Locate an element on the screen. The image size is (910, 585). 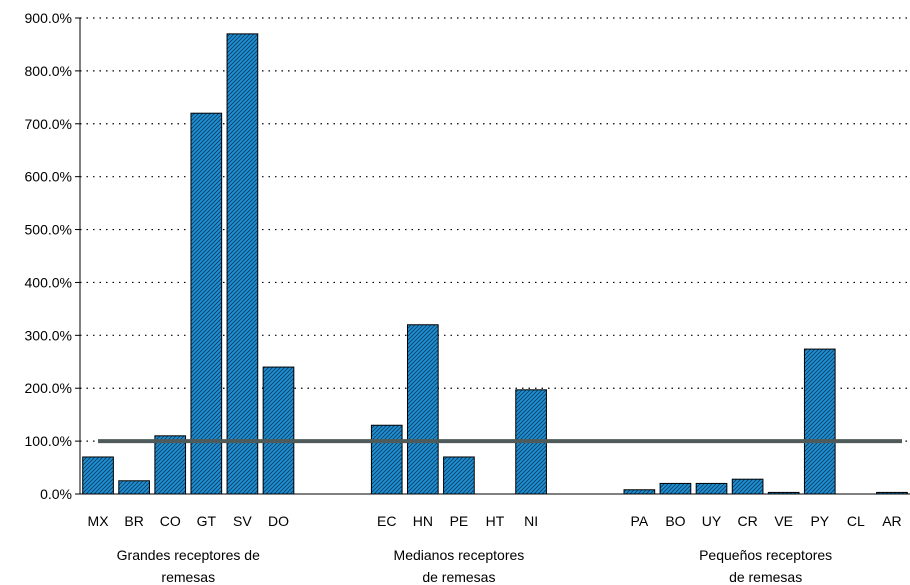
bar-cr is located at coordinates (747, 486).